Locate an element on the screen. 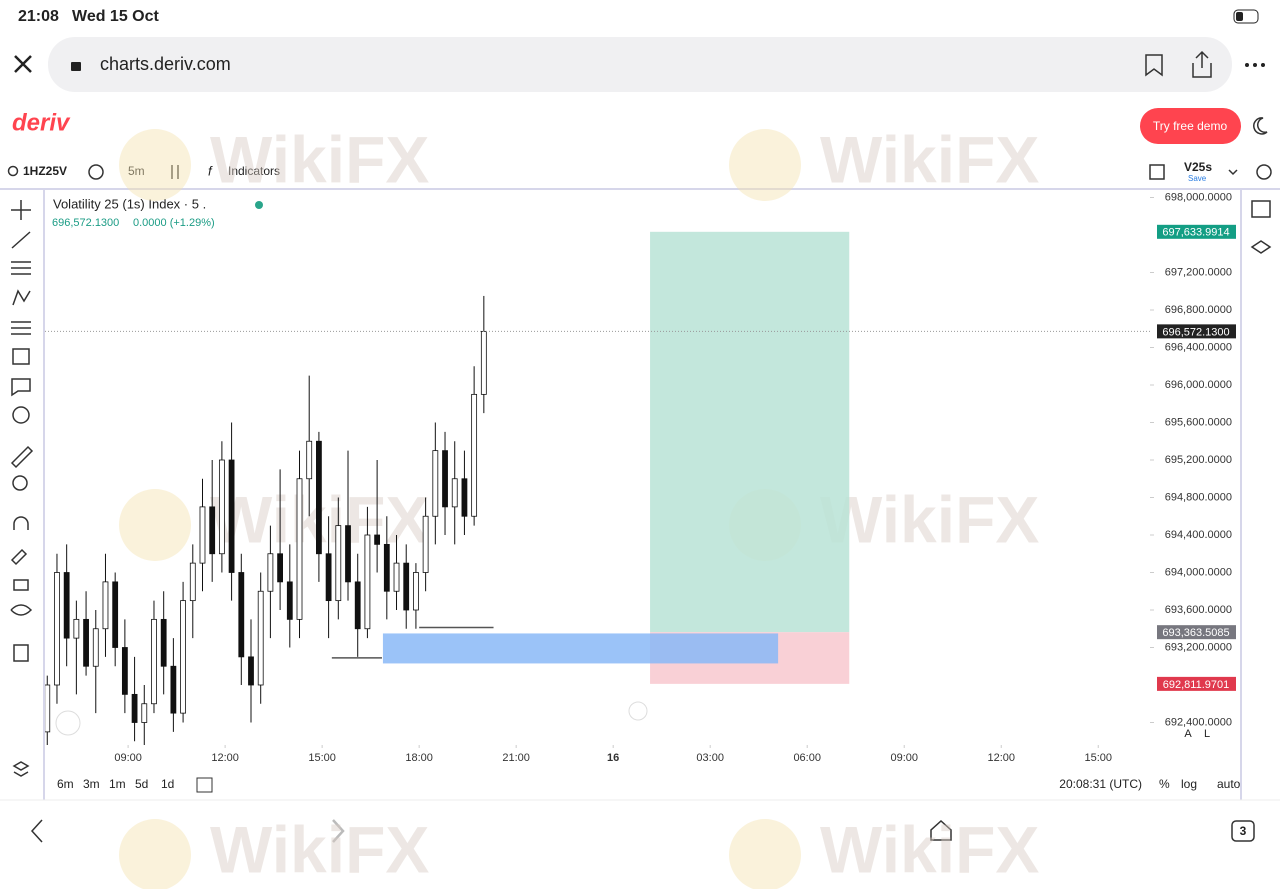 This screenshot has width=1280, height=889. y-tick-label: 695,200.0000 is located at coordinates (1198, 460).